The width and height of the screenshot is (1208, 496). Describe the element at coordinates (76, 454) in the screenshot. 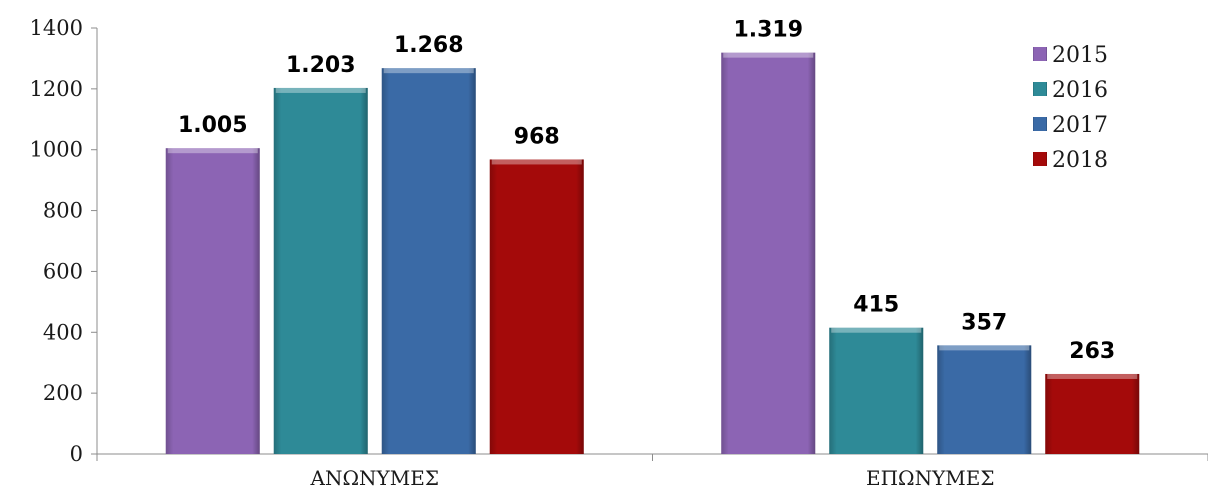

I see `y-tick-label: 0` at that location.